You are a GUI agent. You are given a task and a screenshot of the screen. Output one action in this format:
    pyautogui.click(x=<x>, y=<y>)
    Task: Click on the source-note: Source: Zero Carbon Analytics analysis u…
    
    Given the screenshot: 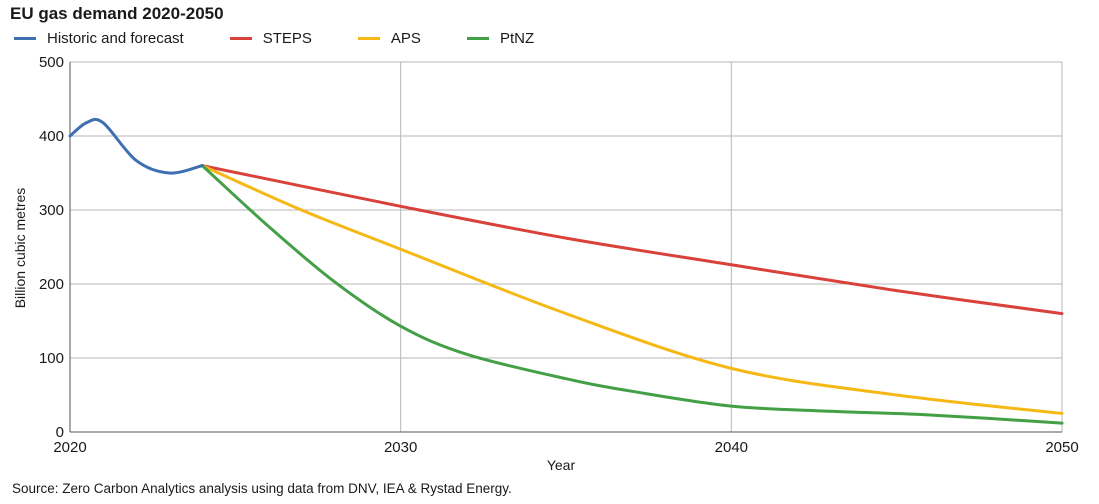 What is the action you would take?
    pyautogui.click(x=262, y=488)
    